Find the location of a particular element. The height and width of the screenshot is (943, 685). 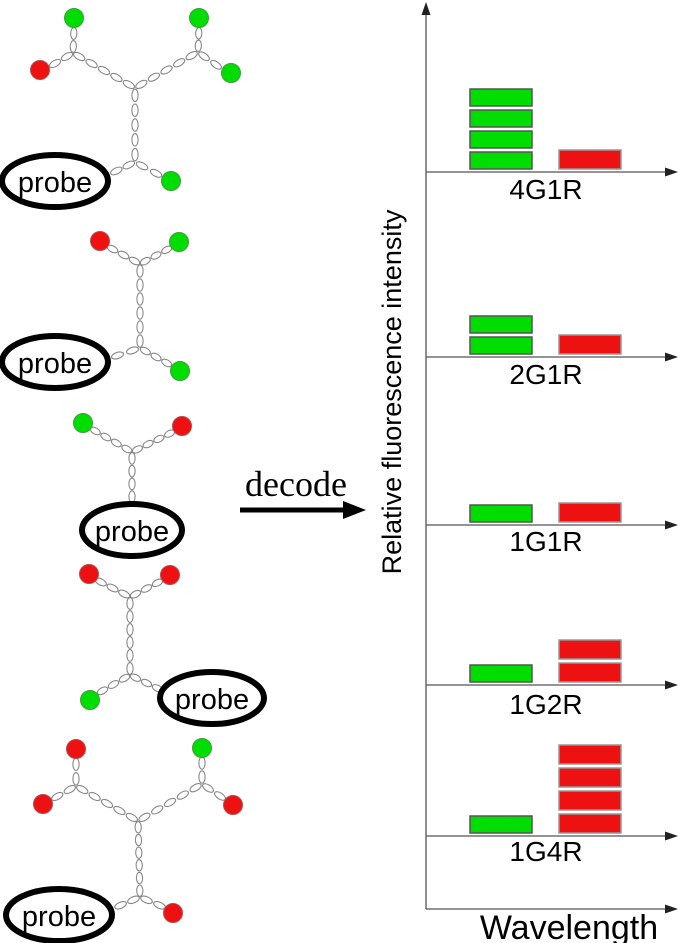

structure-1G4R is located at coordinates (123, 840).